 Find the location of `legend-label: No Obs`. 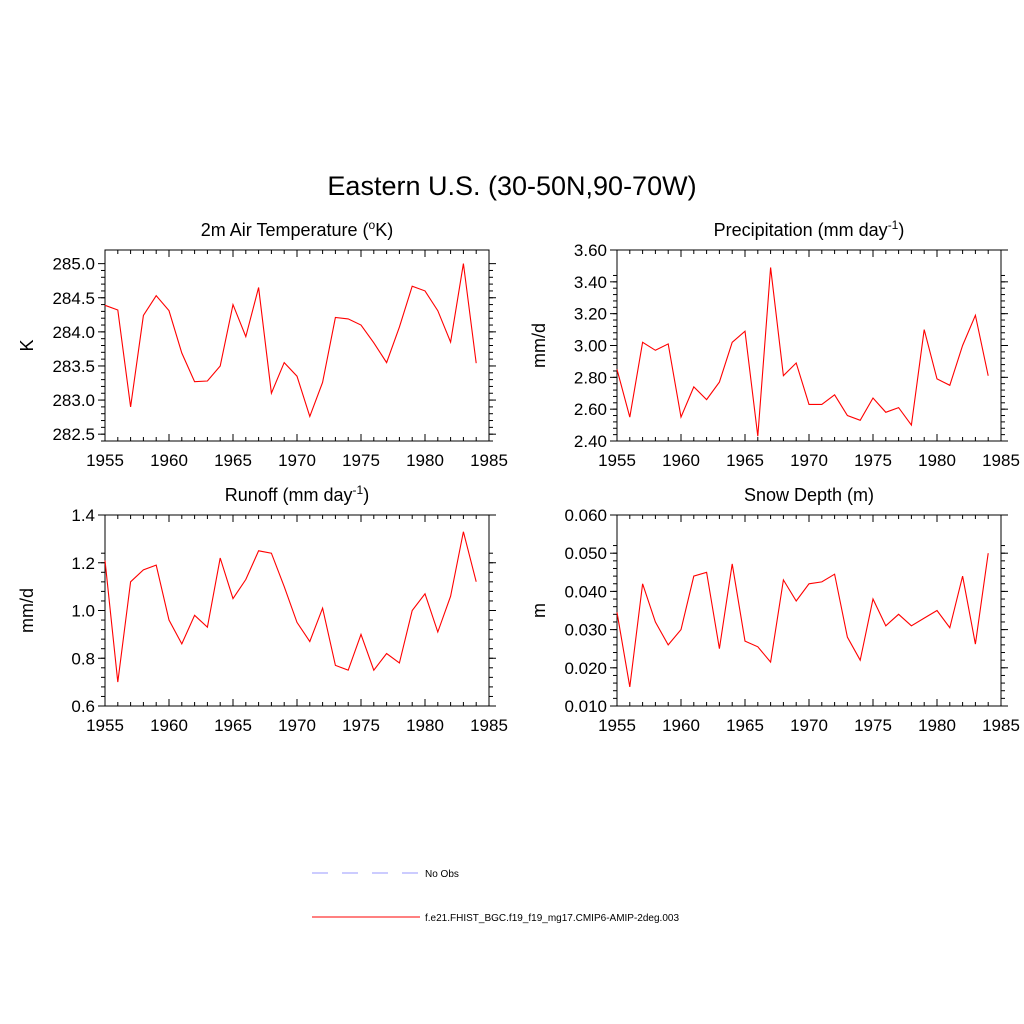

legend-label: No Obs is located at coordinates (442, 874).